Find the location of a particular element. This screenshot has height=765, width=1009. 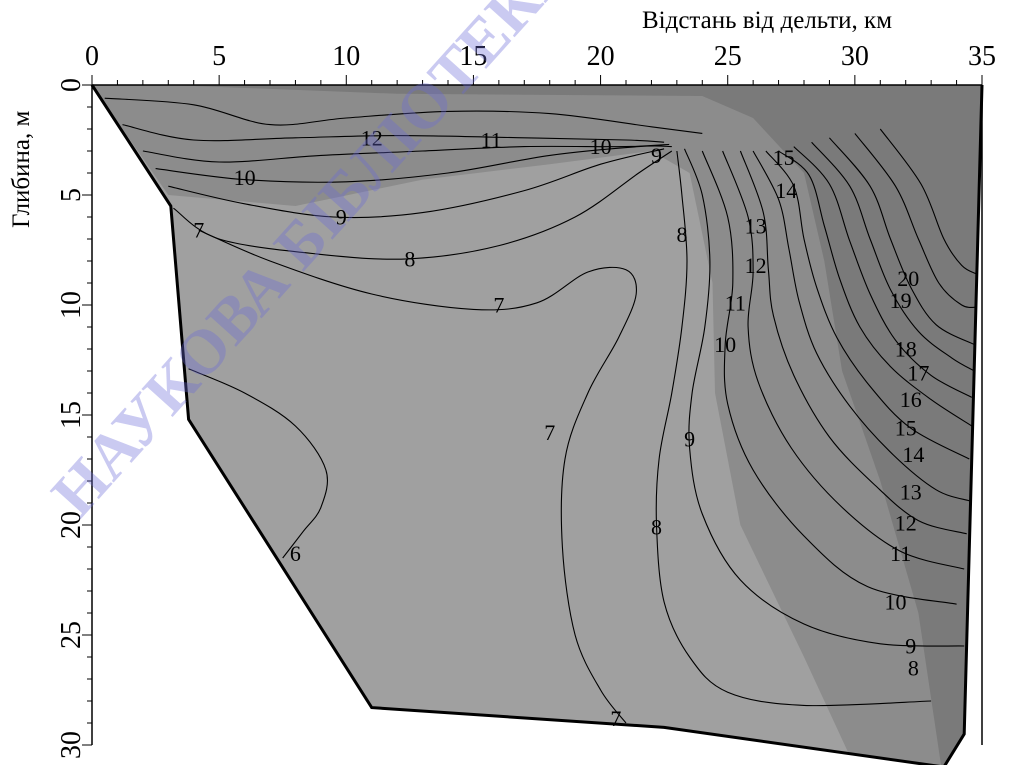

contour-label: 18 is located at coordinates (906, 349).